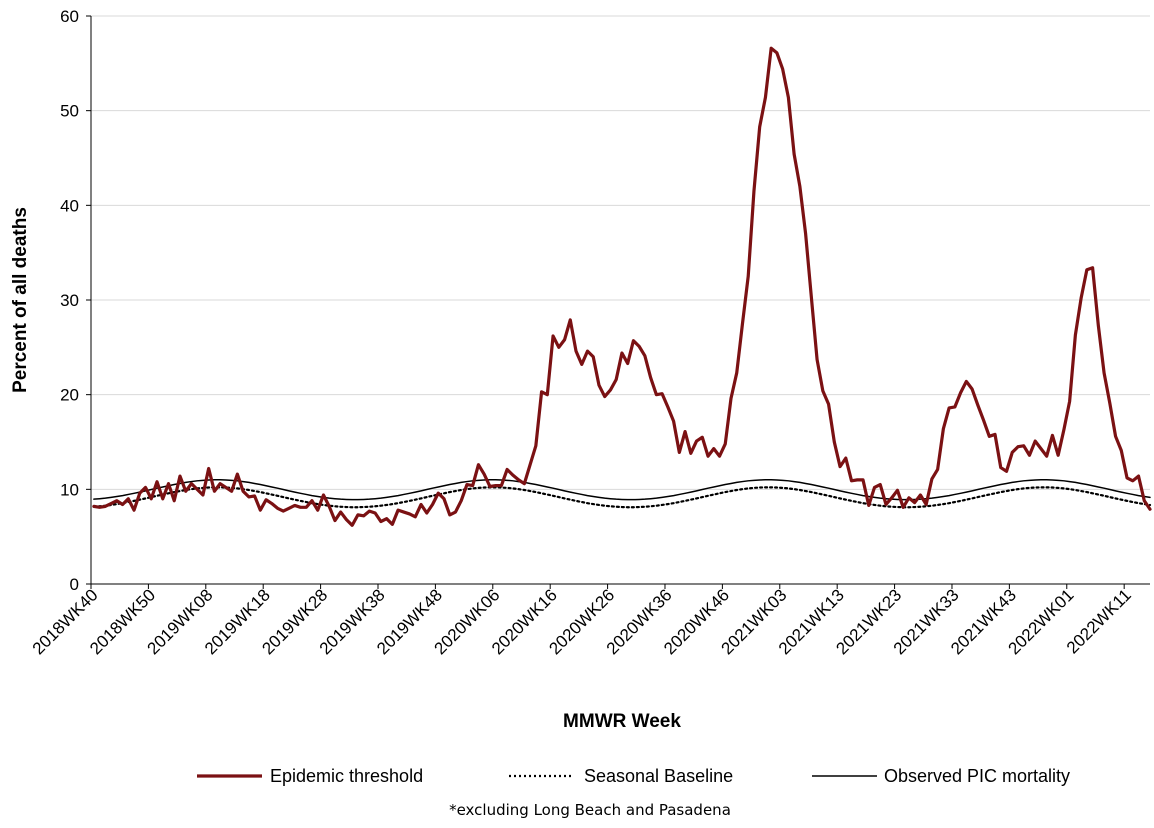  I want to click on legend-label-epidemic-threshold: Epidemic threshold, so click(346, 776).